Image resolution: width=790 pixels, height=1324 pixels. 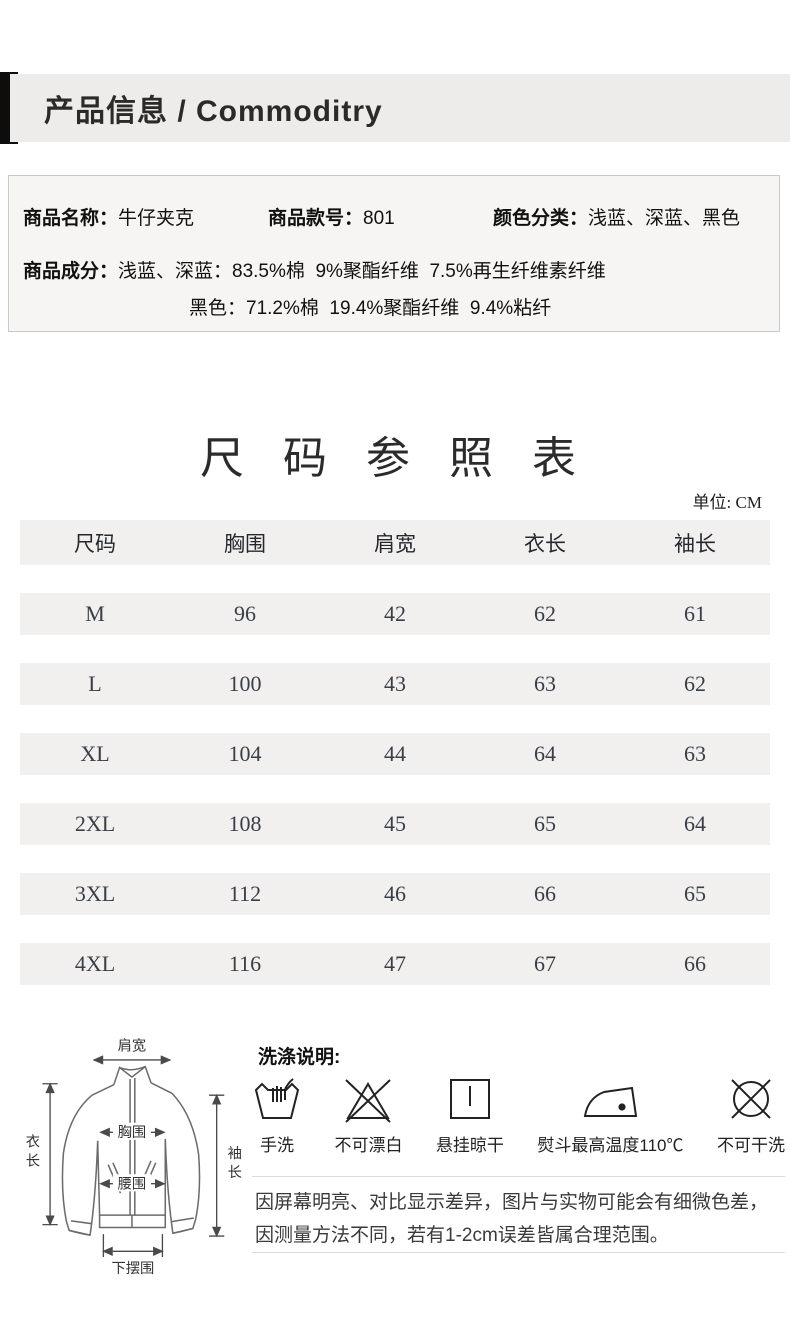 I want to click on section-header: 产品信息 / Commoditry, so click(x=400, y=108).